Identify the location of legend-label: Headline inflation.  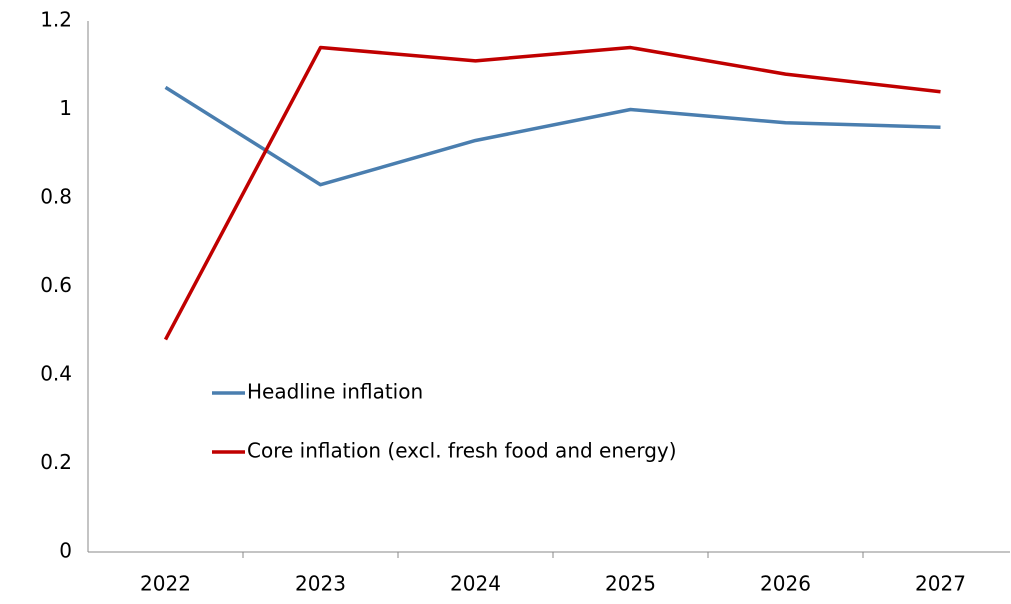
(335, 392).